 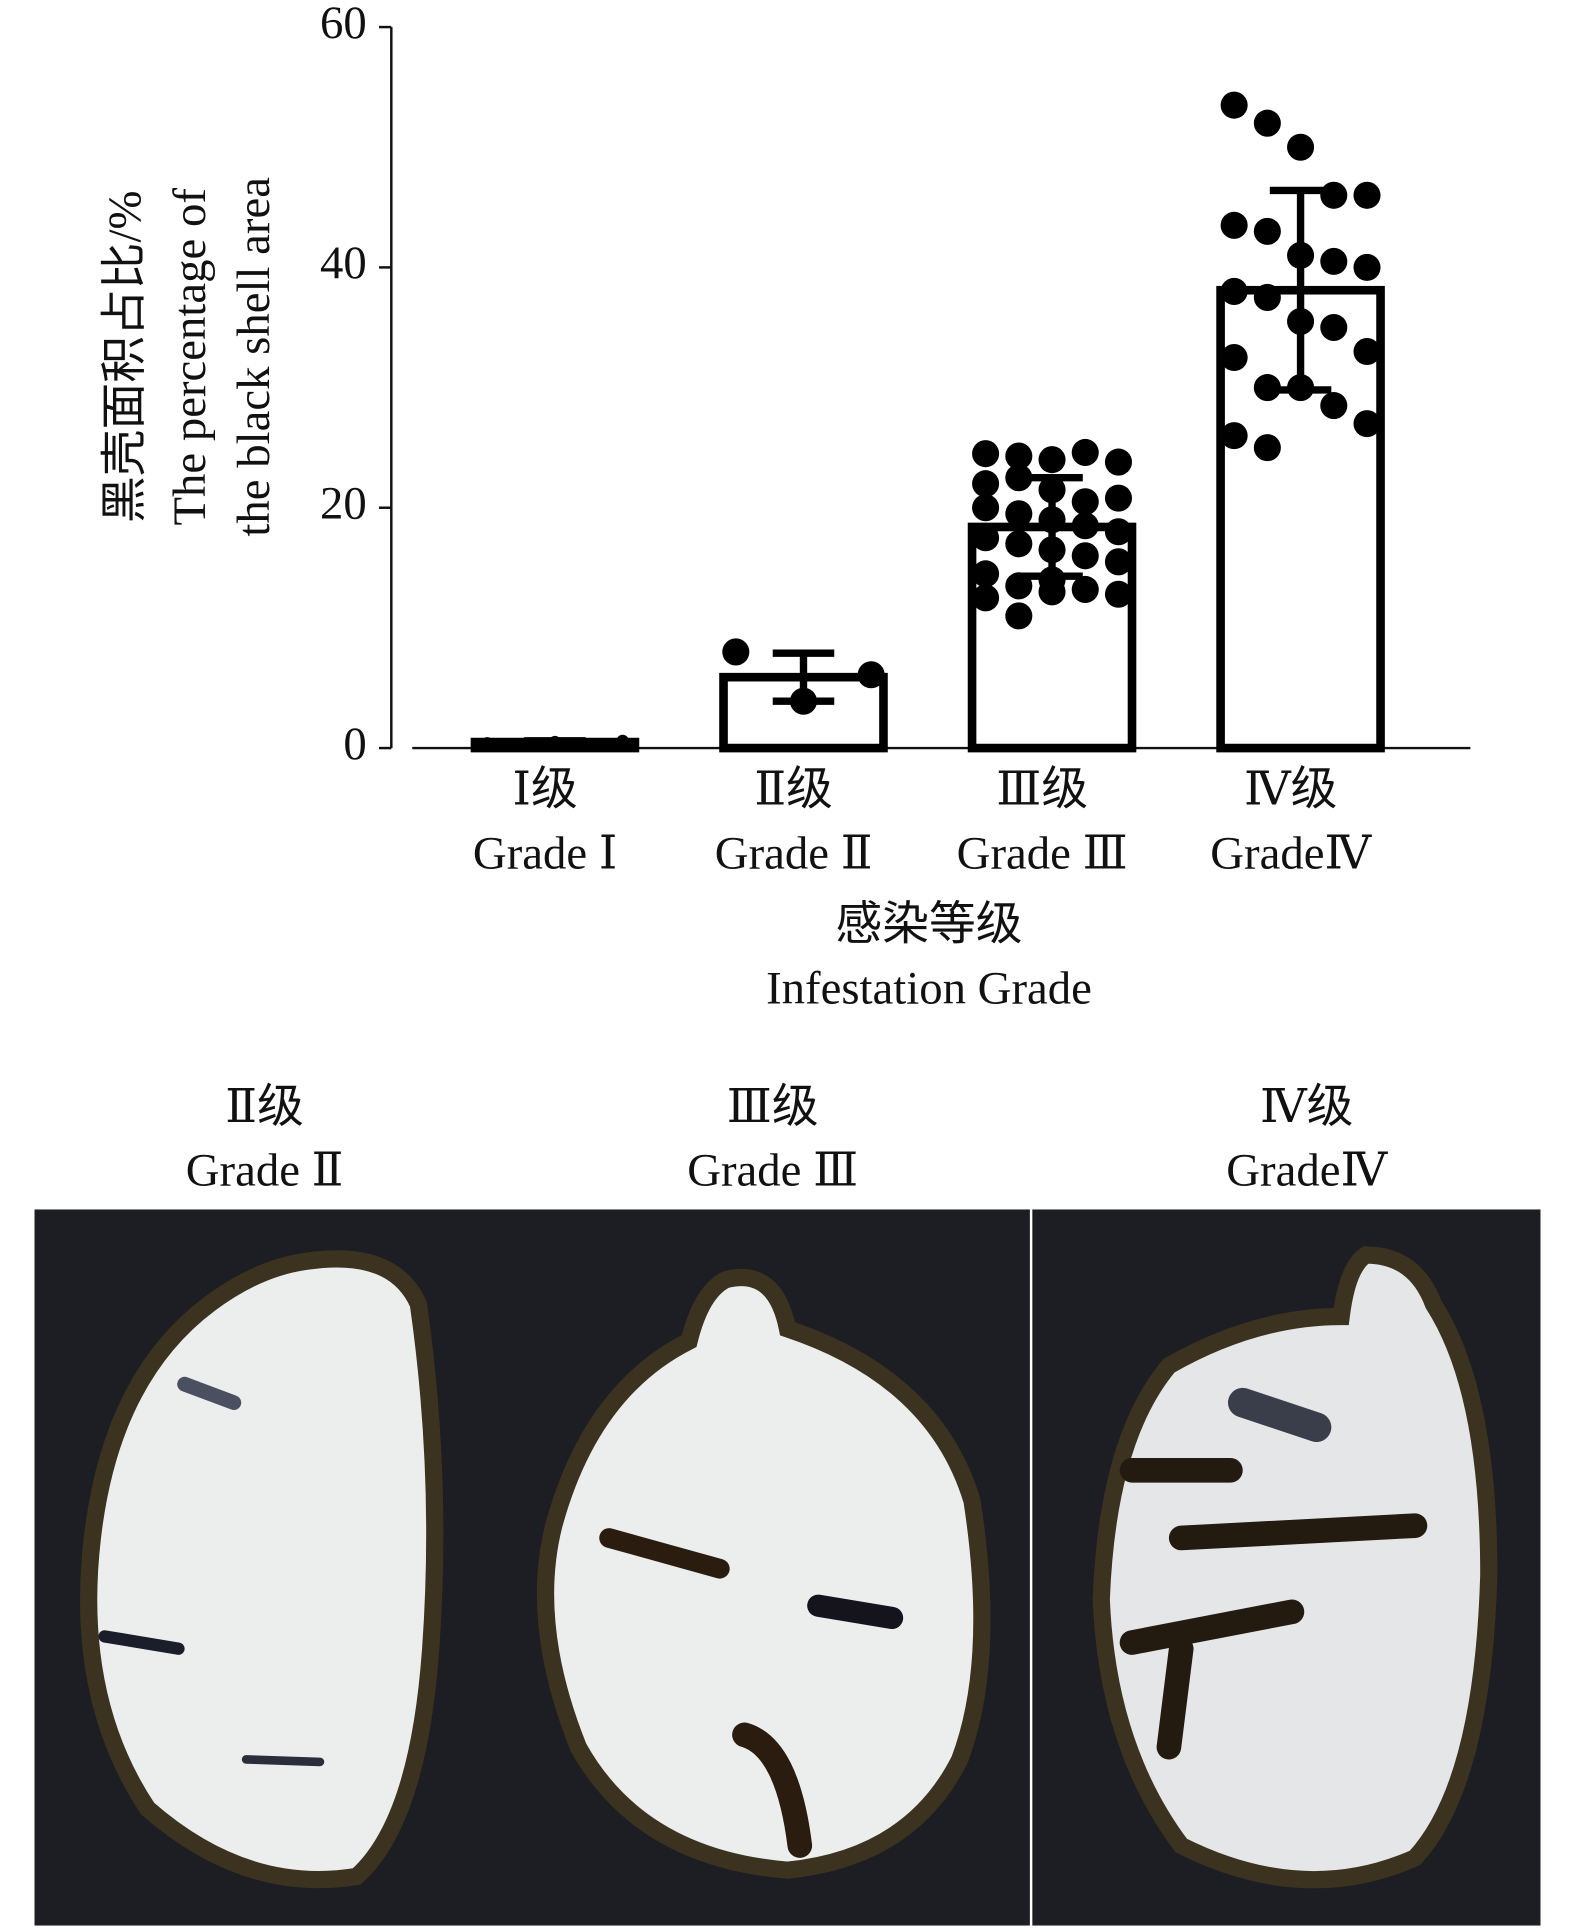 What do you see at coordinates (773, 1107) in the screenshot?
I see `photo-label: Ⅲ级` at bounding box center [773, 1107].